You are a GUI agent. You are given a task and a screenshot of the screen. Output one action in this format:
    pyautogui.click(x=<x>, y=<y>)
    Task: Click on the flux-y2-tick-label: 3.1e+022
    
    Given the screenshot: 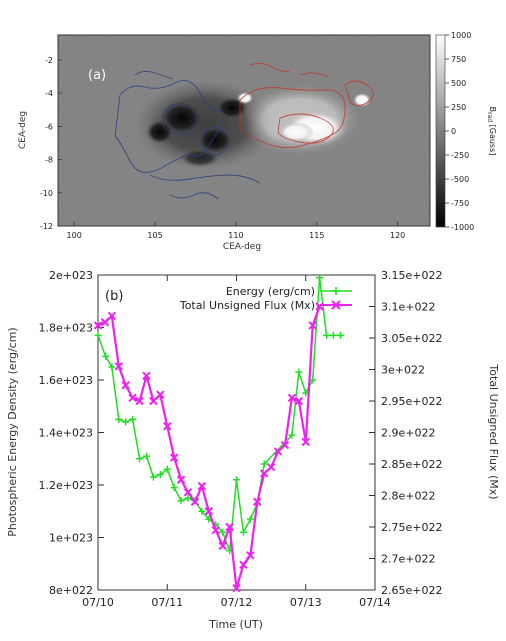 What is the action you would take?
    pyautogui.click(x=408, y=307)
    